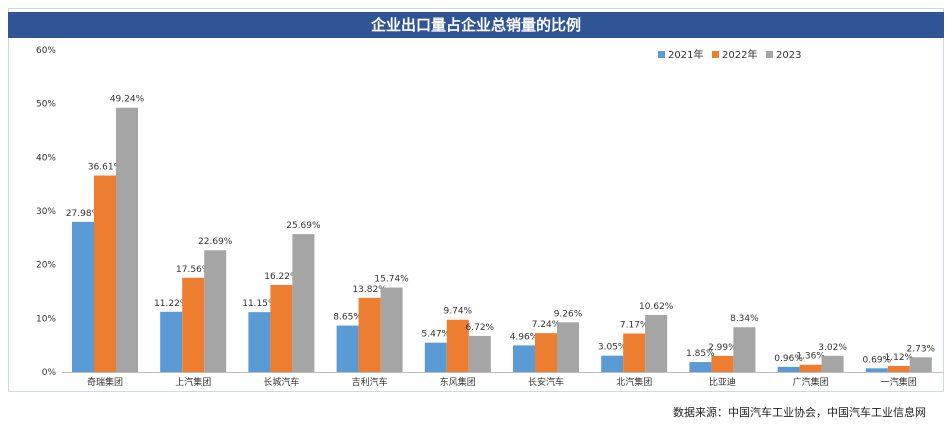  What do you see at coordinates (347, 318) in the screenshot?
I see `data-label: 8.65%` at bounding box center [347, 318].